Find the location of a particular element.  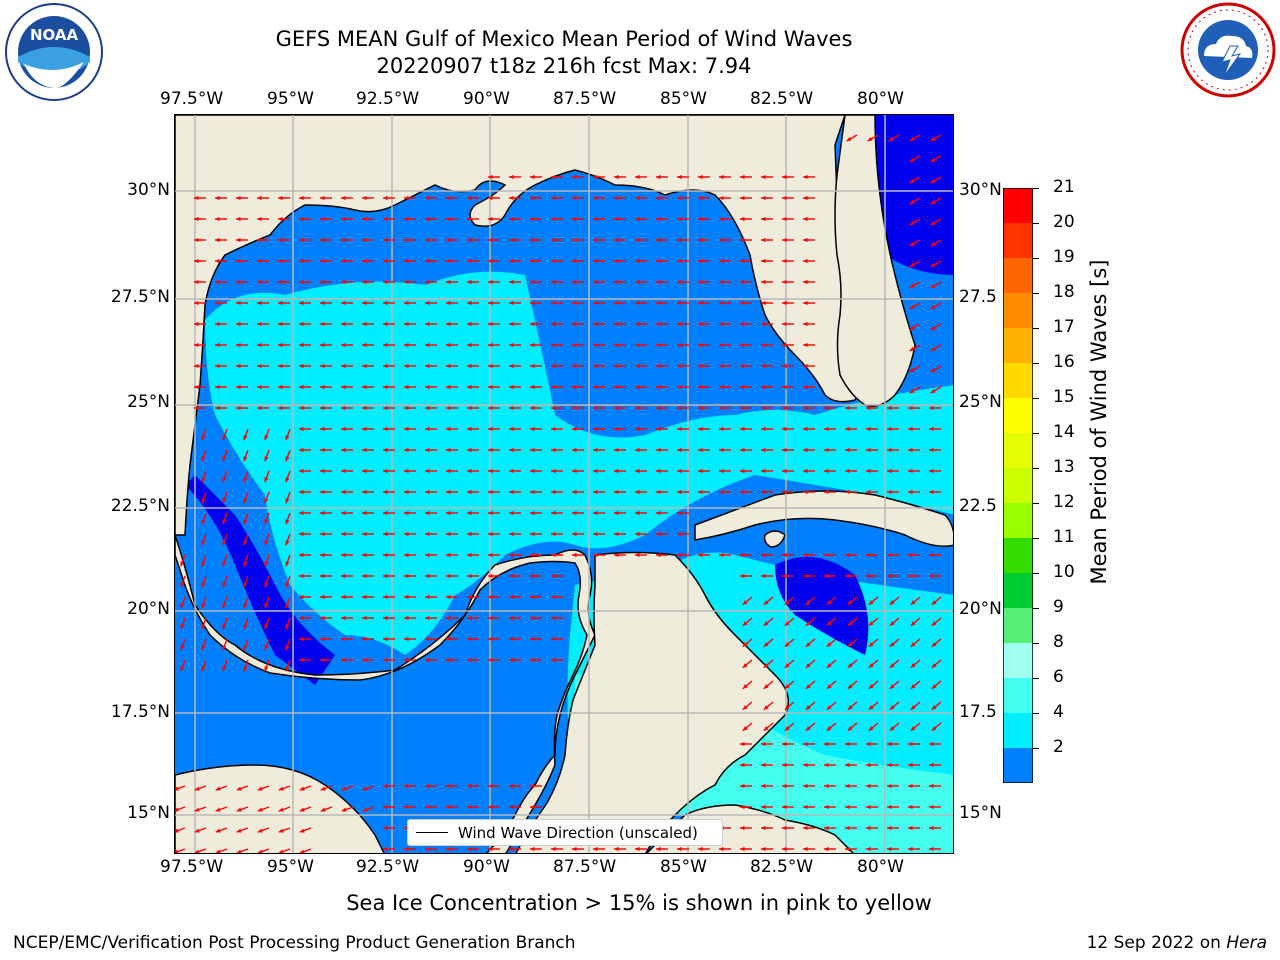

lon-tick-top: 90°W is located at coordinates (486, 99).